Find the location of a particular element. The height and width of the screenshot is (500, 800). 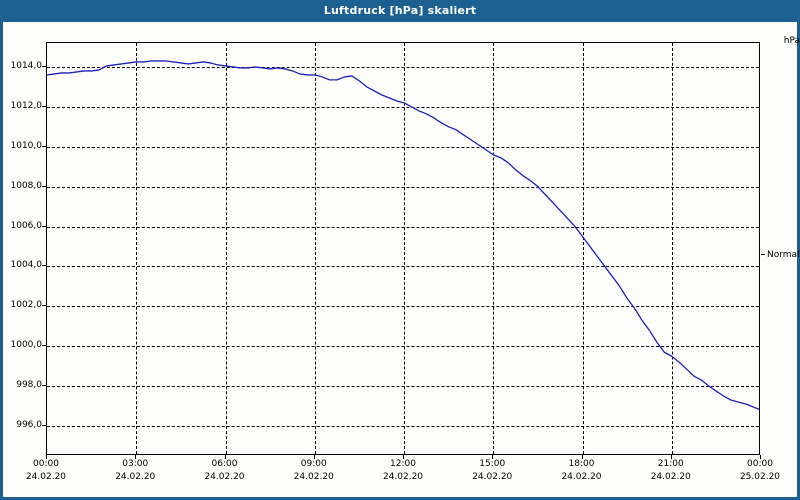

x-axis-tick-time: 03:00 is located at coordinates (135, 464).